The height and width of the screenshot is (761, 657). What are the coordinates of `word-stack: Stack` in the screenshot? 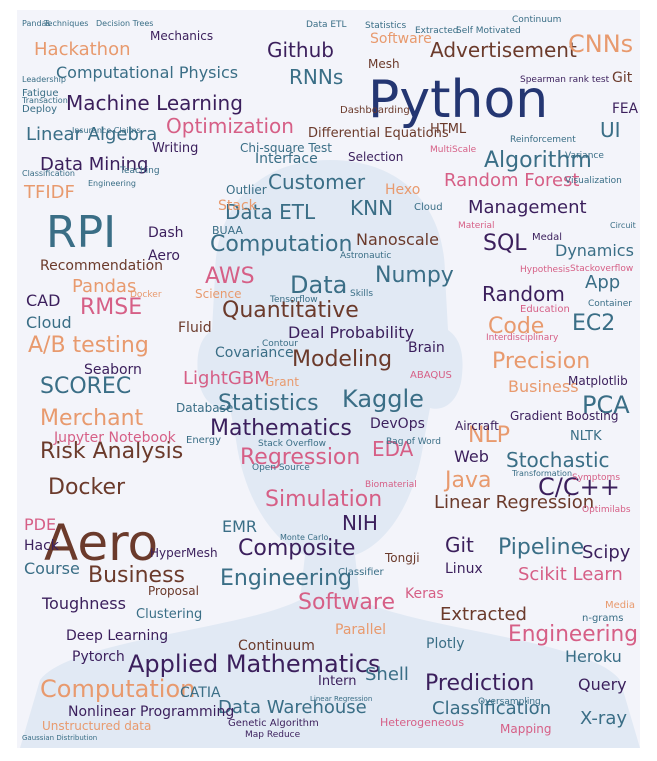 It's located at (238, 206).